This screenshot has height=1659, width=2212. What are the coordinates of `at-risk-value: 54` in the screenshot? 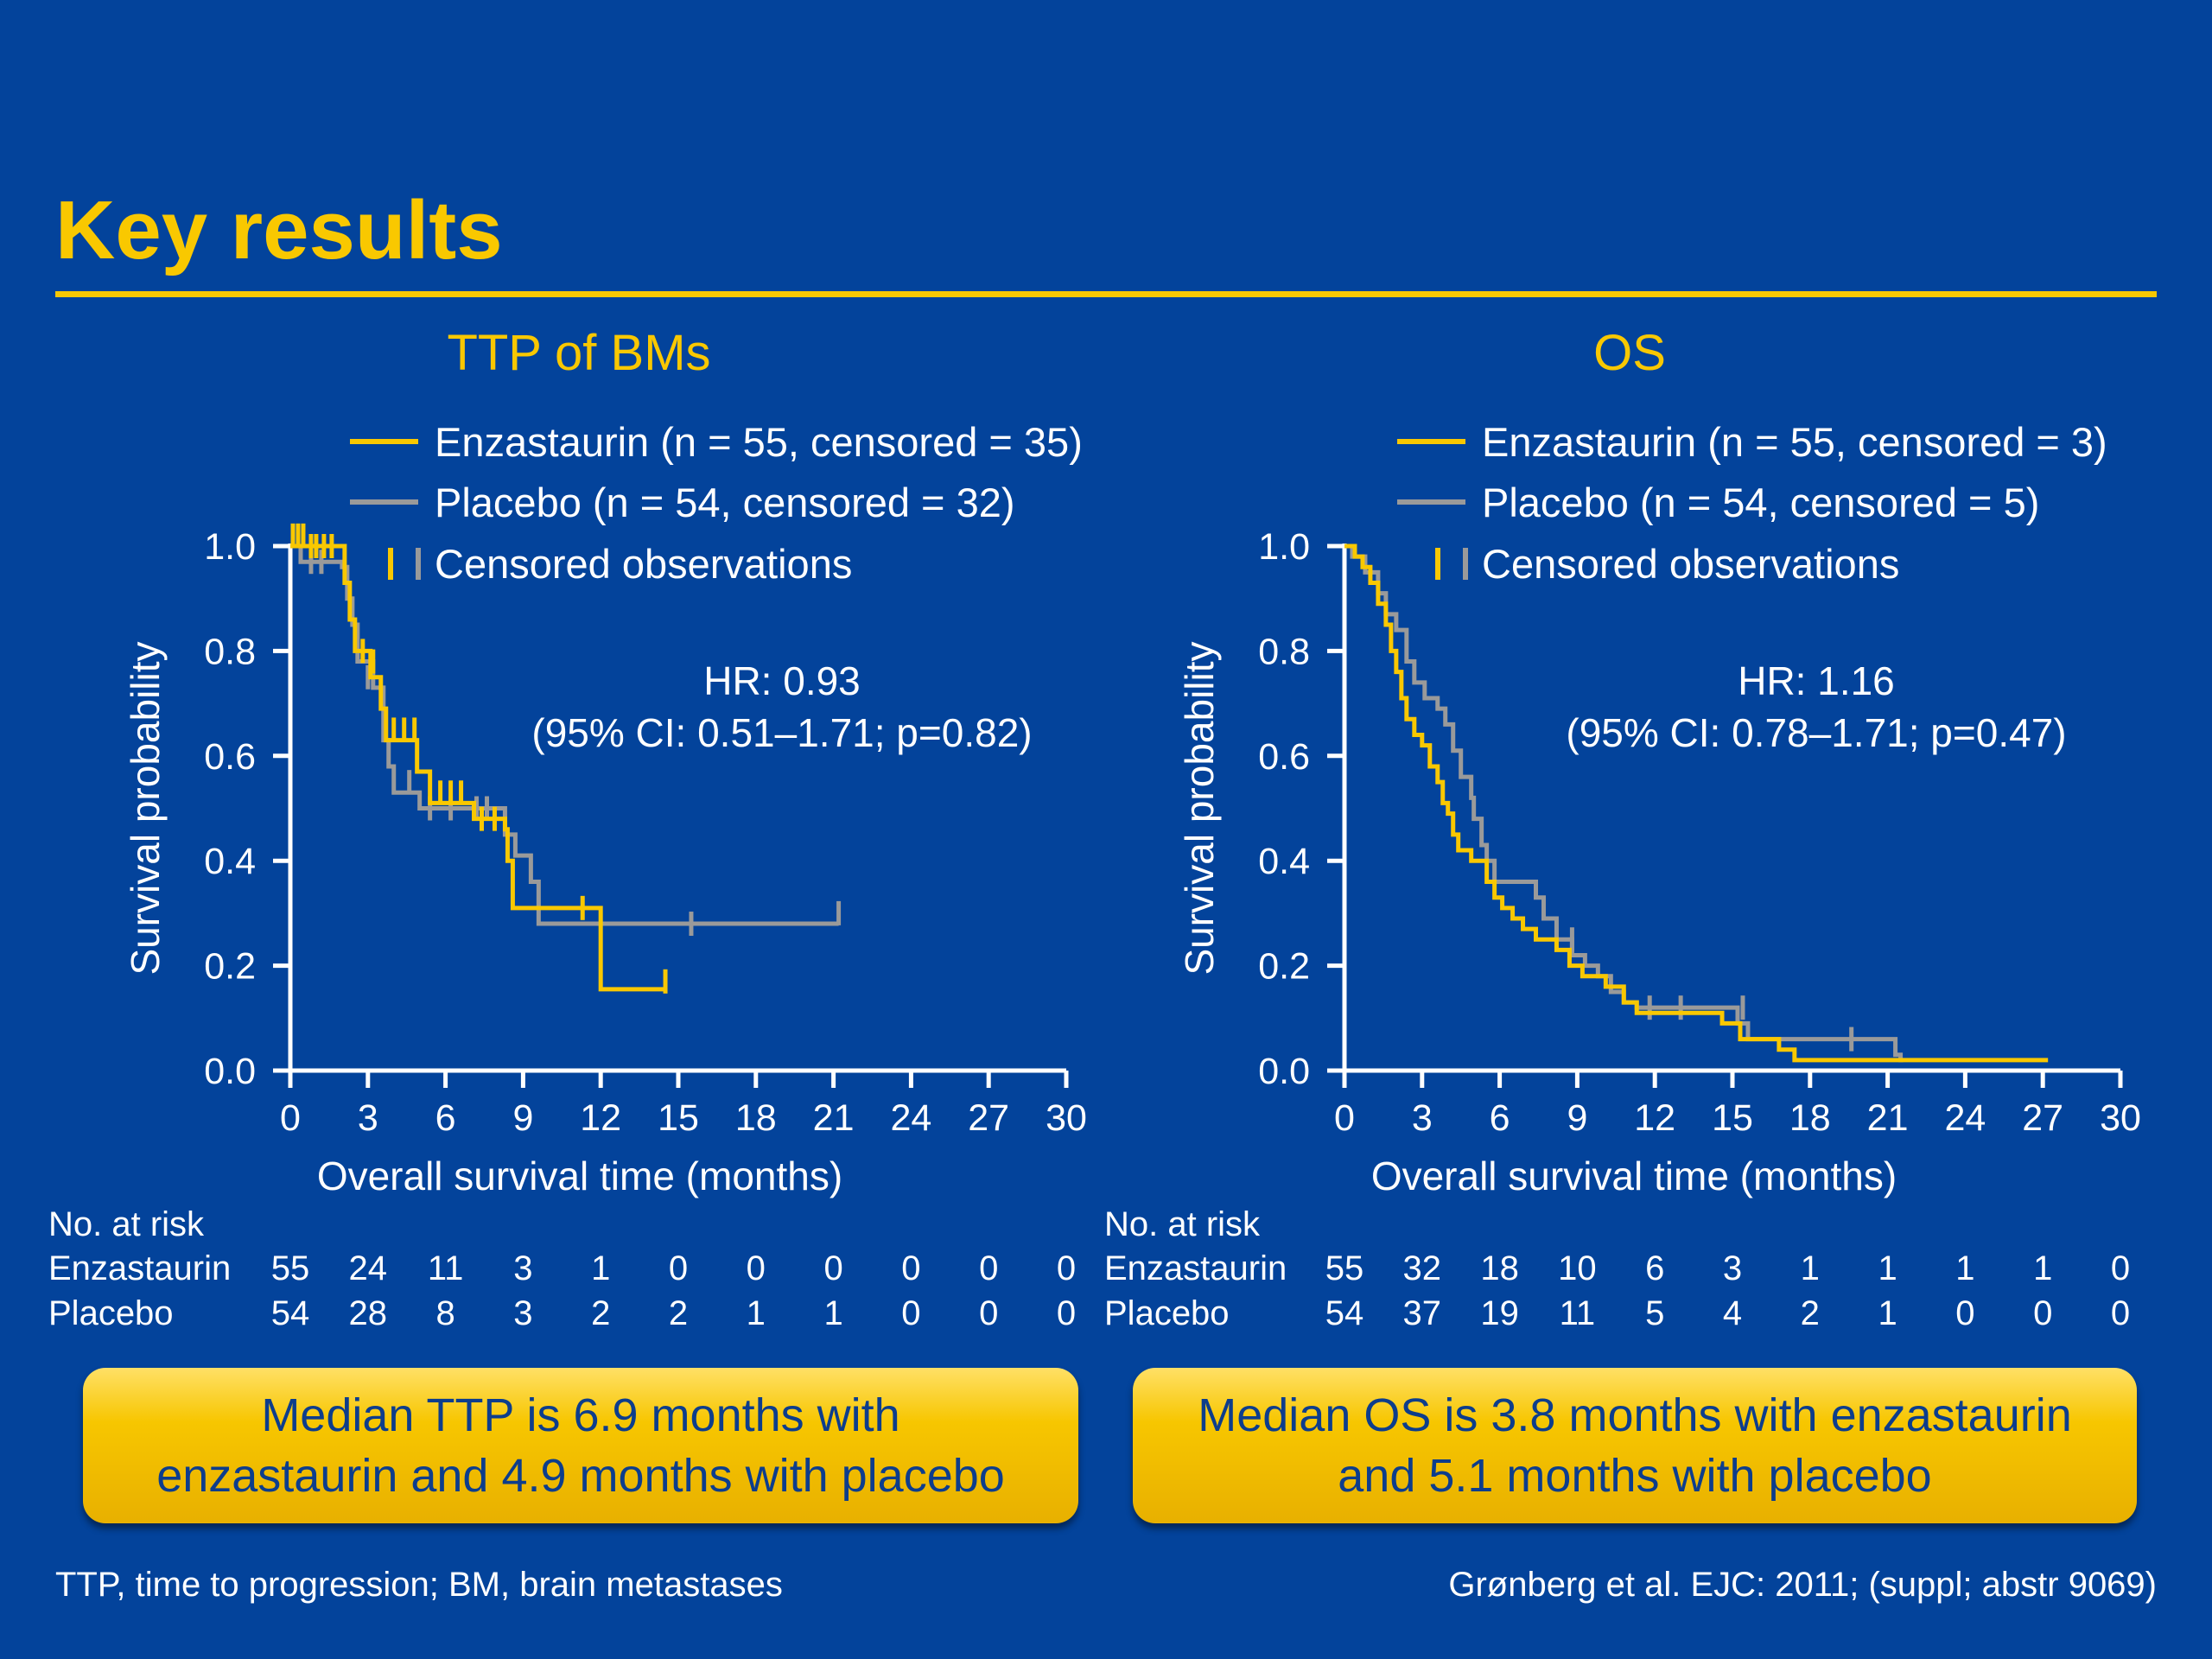 It's located at (290, 1313).